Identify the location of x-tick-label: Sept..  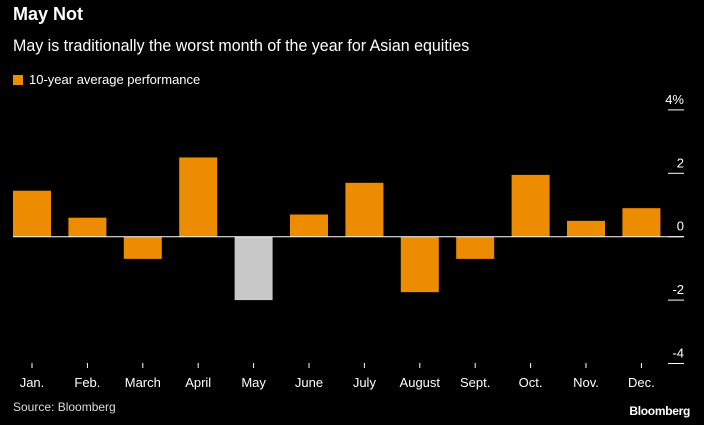
(475, 382).